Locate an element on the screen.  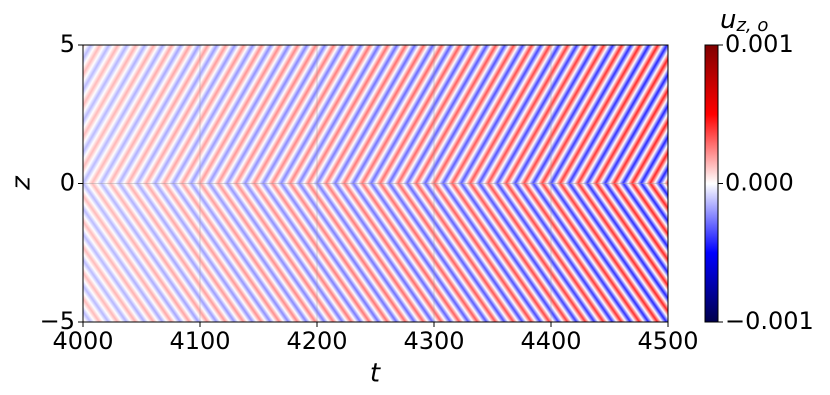
x-tick-label: 4100 is located at coordinates (199, 341).